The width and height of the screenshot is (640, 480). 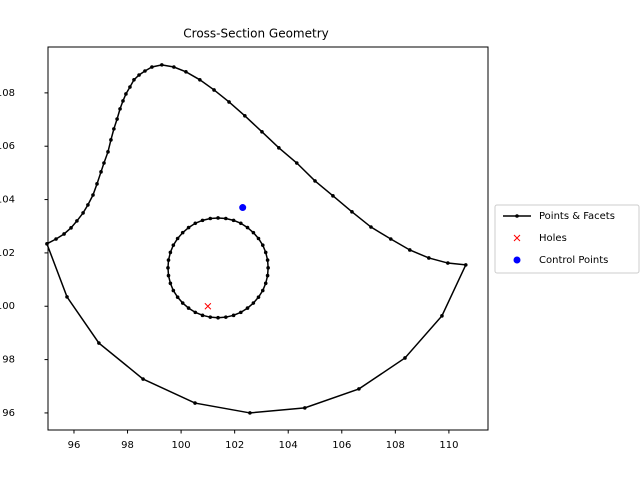 I want to click on y-tick-label: 106, so click(x=7, y=146).